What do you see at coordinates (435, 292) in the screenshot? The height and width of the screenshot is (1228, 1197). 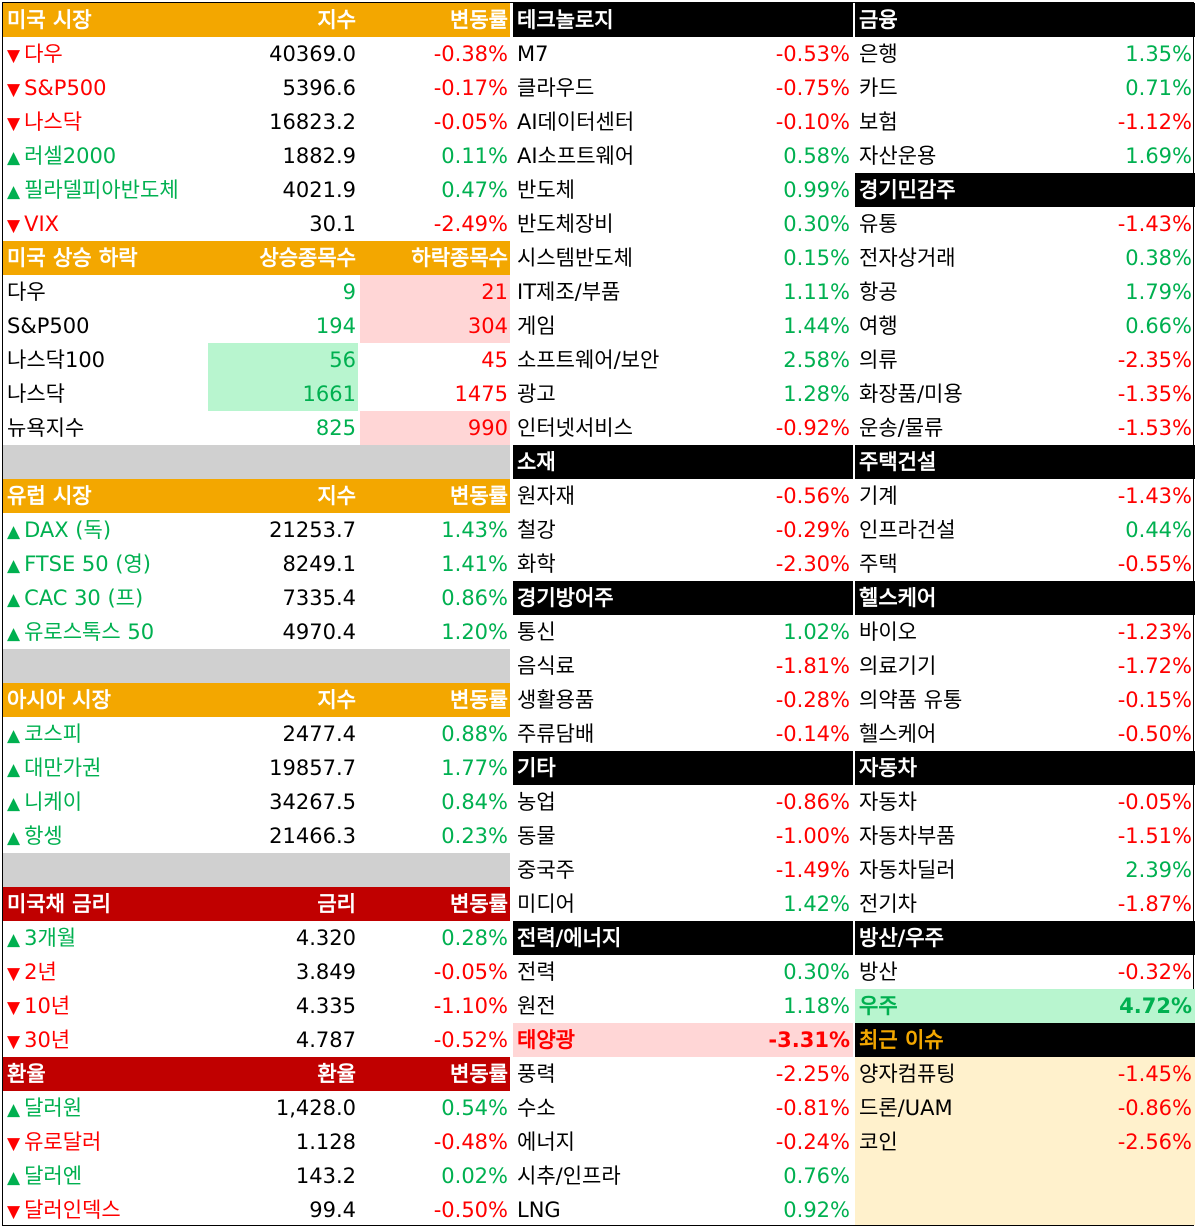 I see `down-count: 21` at bounding box center [435, 292].